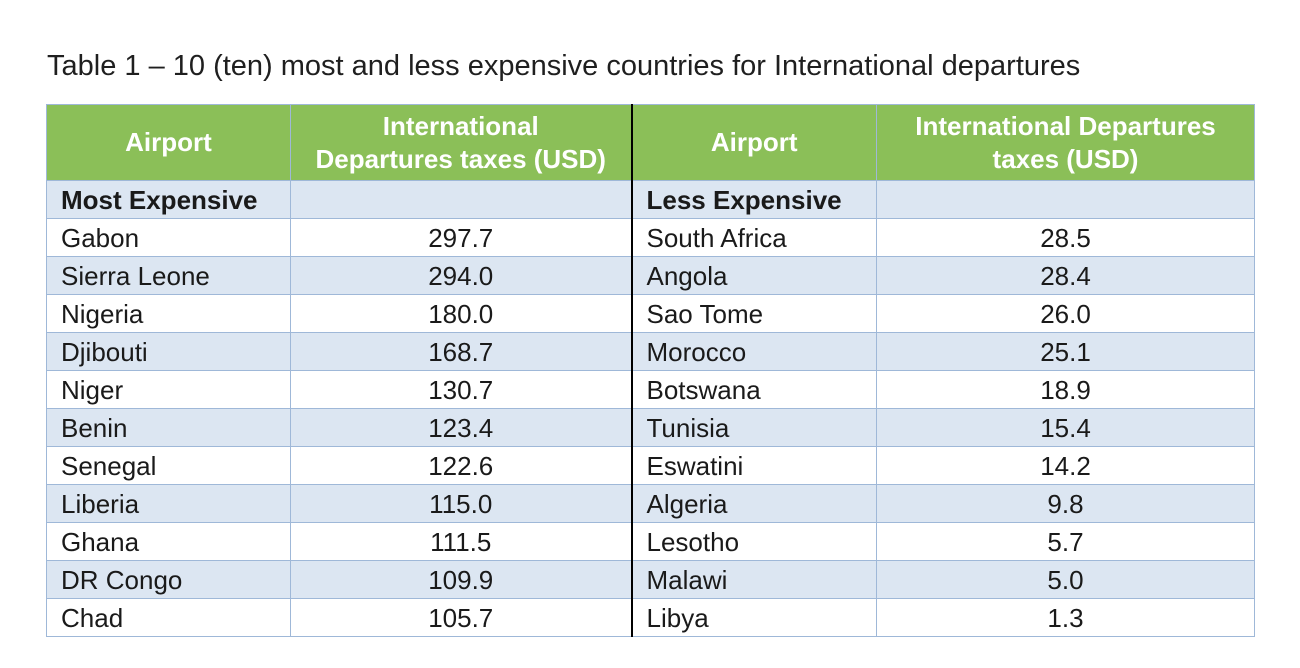  Describe the element at coordinates (168, 503) in the screenshot. I see `left-country-cell: Liberia` at that location.